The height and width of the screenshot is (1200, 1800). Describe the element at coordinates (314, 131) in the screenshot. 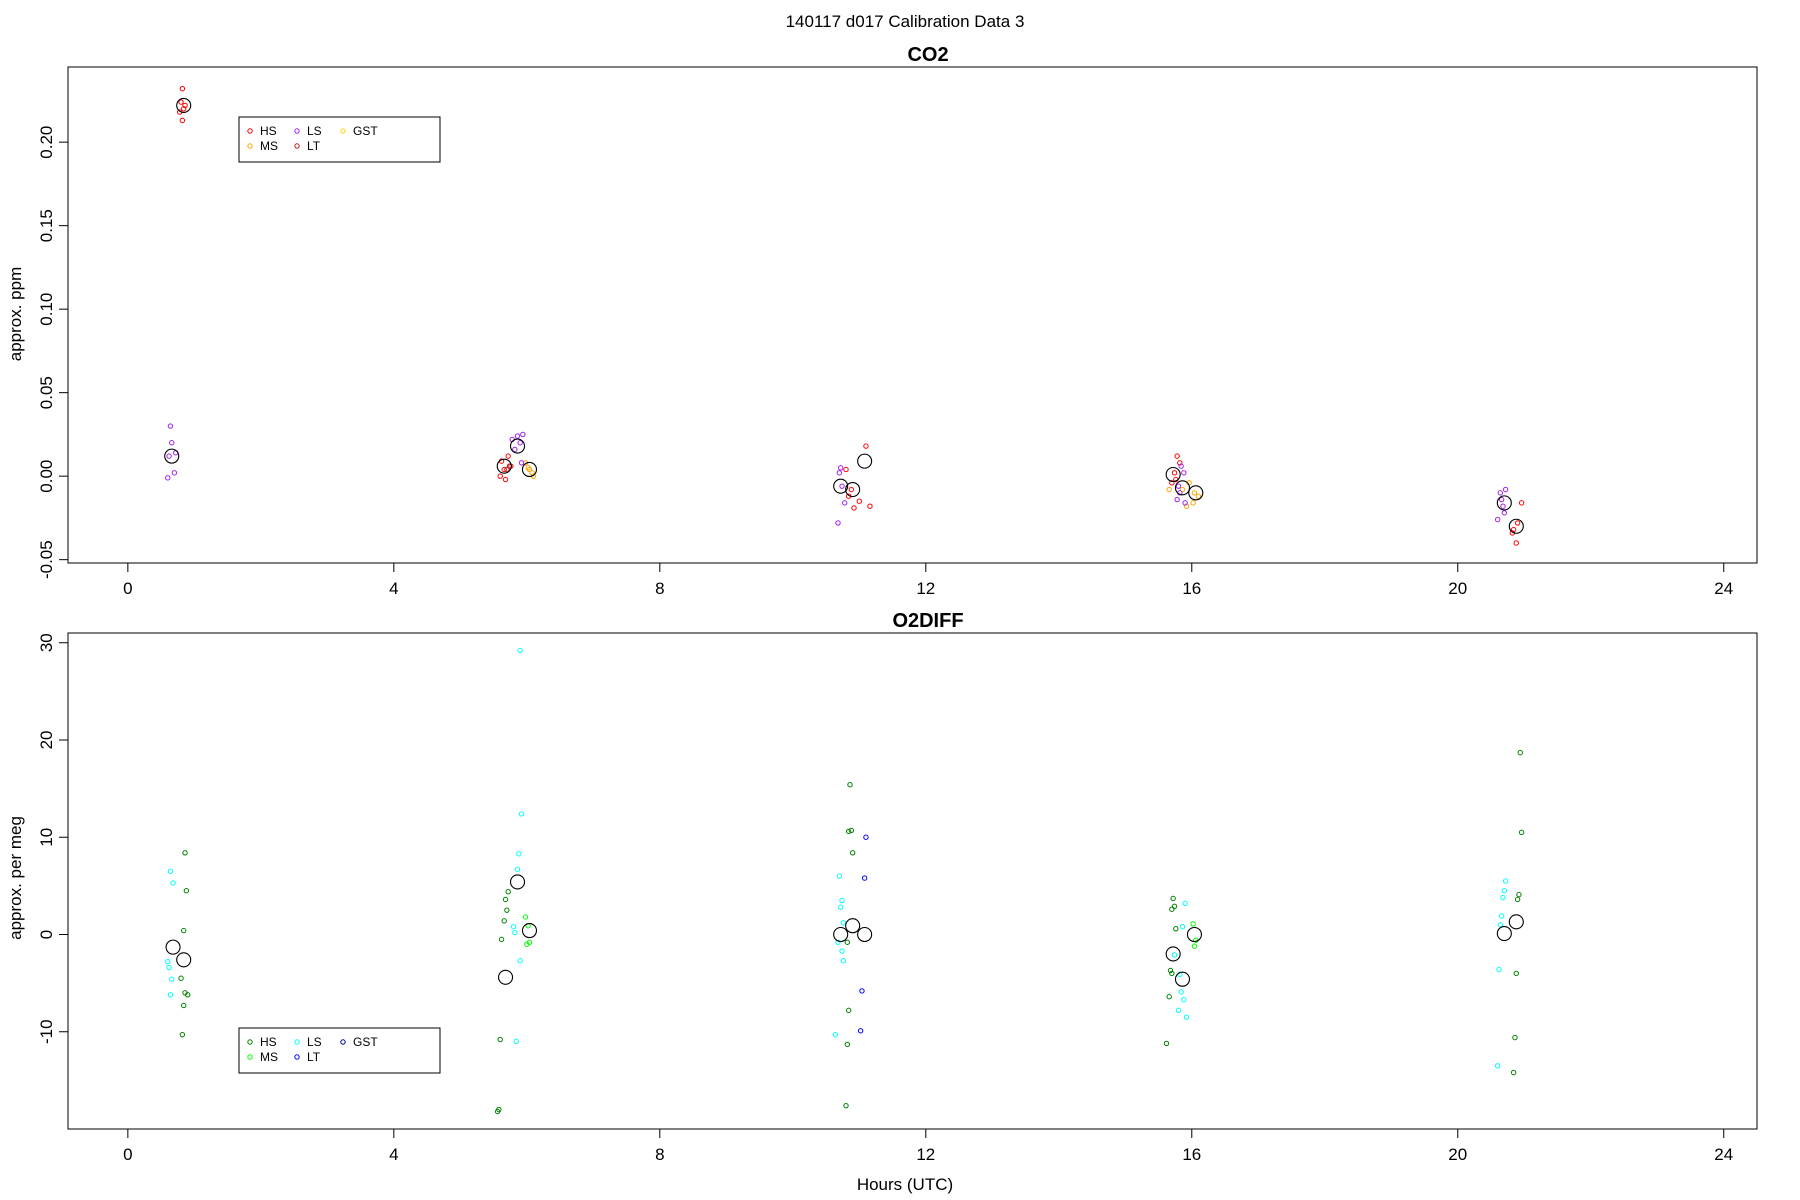

I see `co2-legend-label: LS` at that location.